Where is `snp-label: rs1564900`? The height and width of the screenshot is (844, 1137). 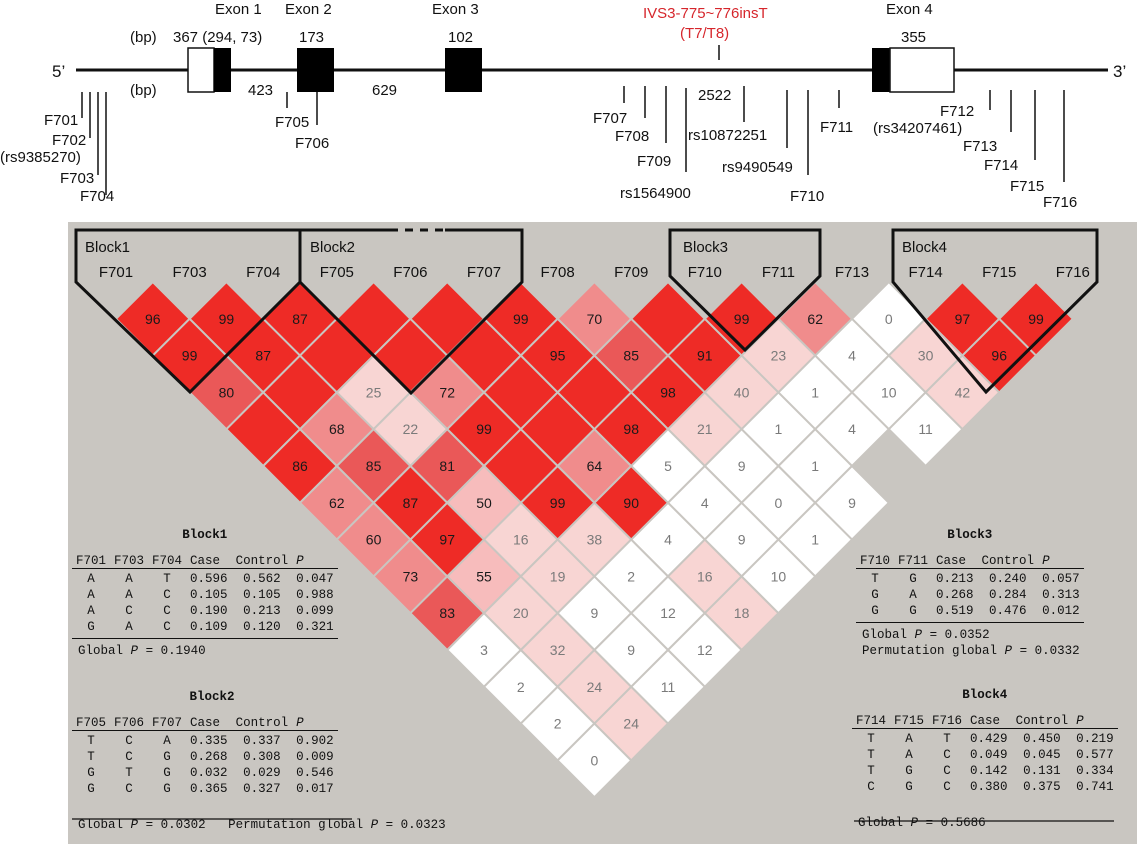
snp-label: rs1564900 is located at coordinates (655, 193).